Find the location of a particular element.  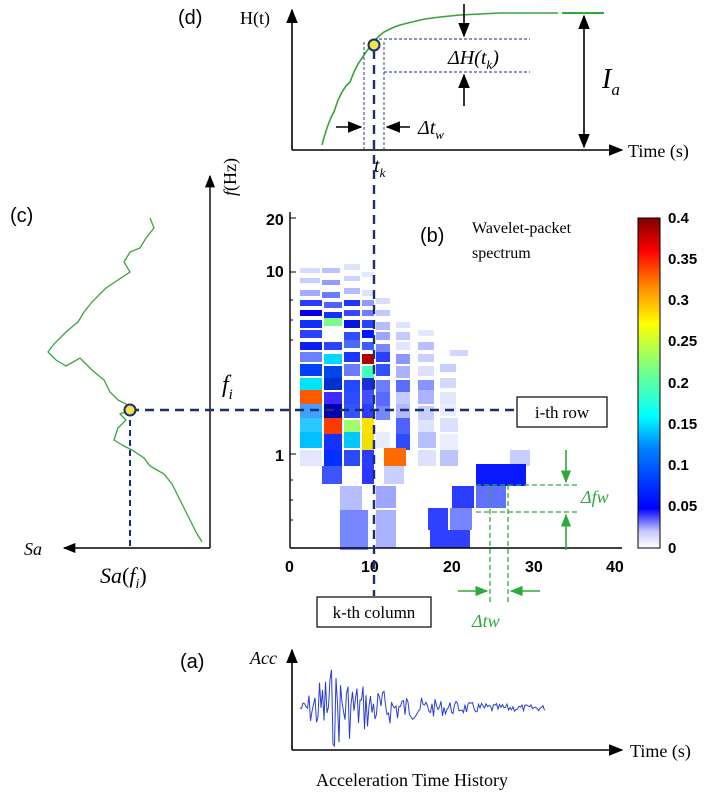

panel-b-label: (b) is located at coordinates (432, 236).